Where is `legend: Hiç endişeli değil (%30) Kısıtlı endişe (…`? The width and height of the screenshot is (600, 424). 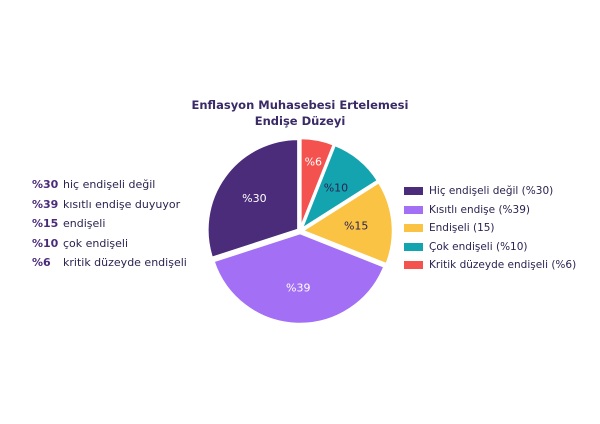
legend: Hiç endişeli değil (%30) Kısıtlı endişe (… is located at coordinates (490, 228).